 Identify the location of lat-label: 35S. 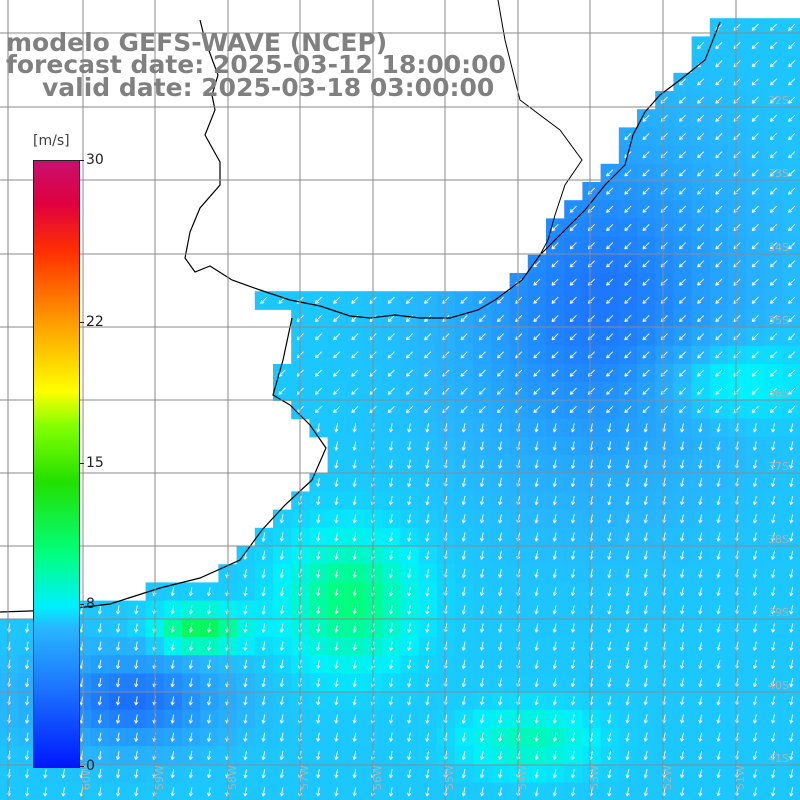
(778, 320).